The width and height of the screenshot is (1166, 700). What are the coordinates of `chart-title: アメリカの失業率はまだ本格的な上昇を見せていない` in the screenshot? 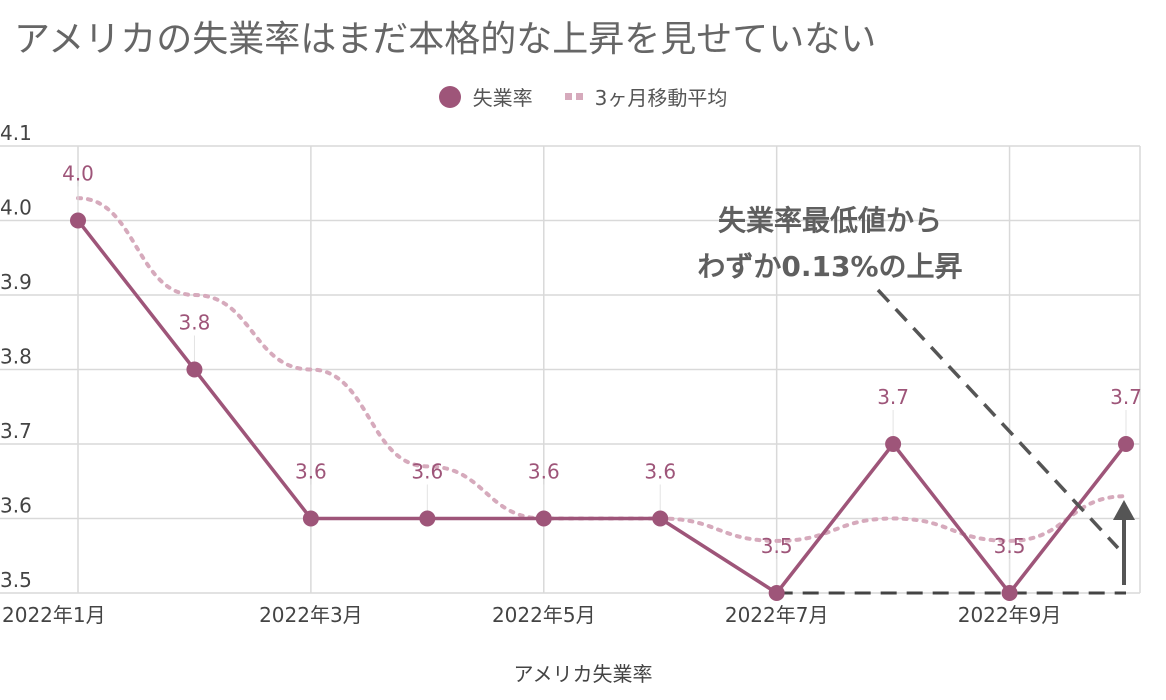 It's located at (445, 39).